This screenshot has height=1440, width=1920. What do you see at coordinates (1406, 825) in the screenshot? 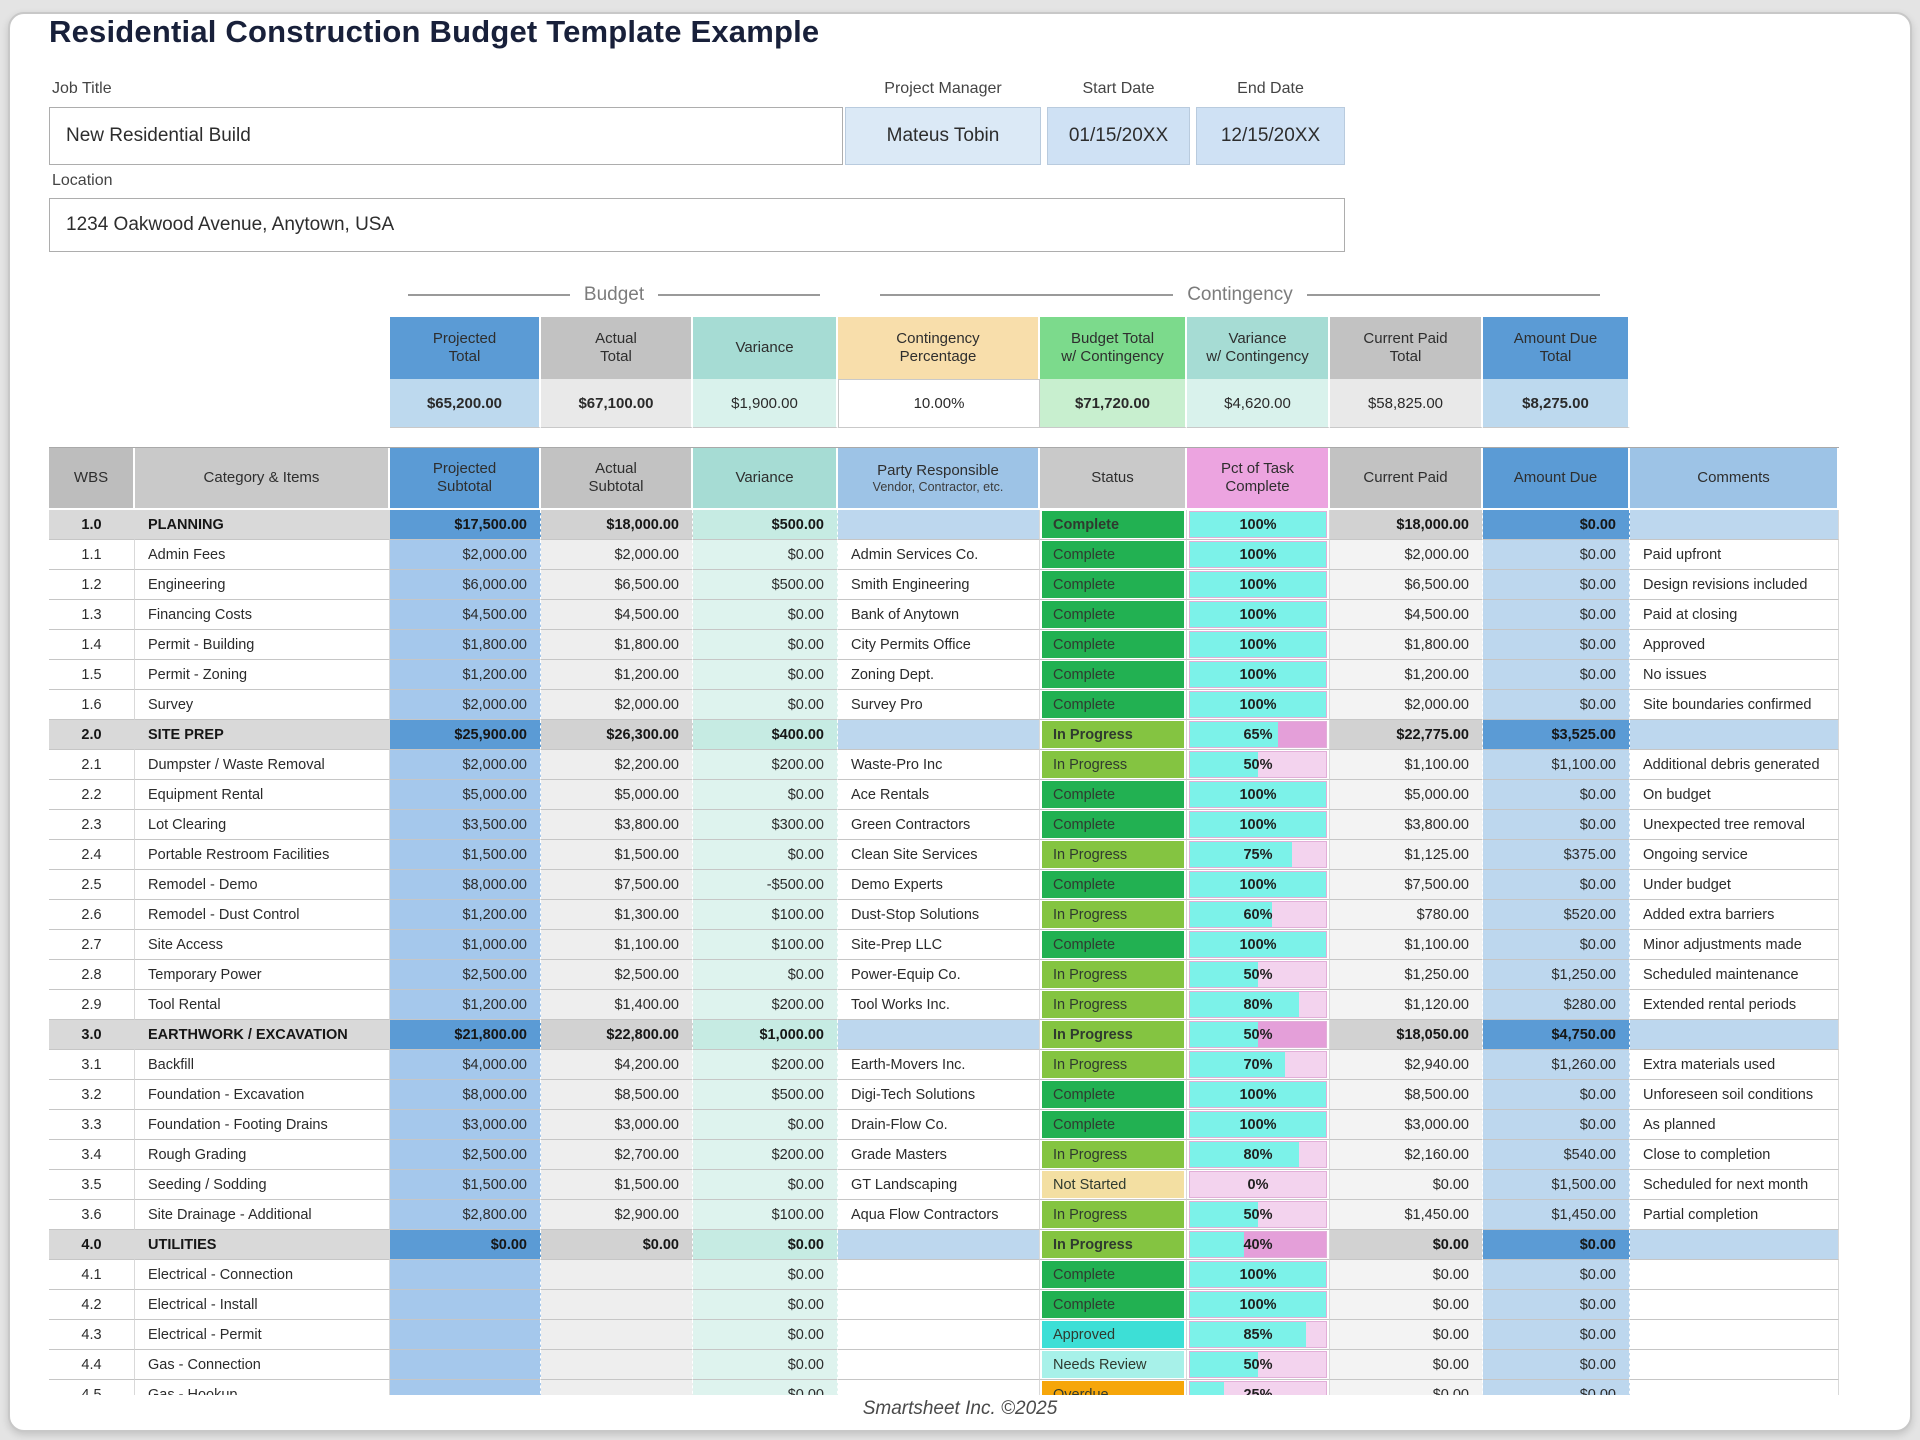
I see `cell-cur: $3,800.00` at bounding box center [1406, 825].